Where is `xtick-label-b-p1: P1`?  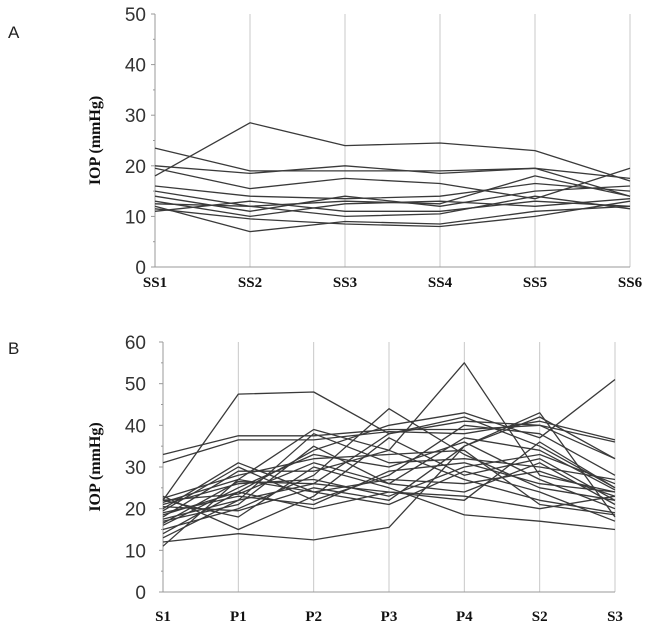 xtick-label-b-p1: P1 is located at coordinates (238, 617).